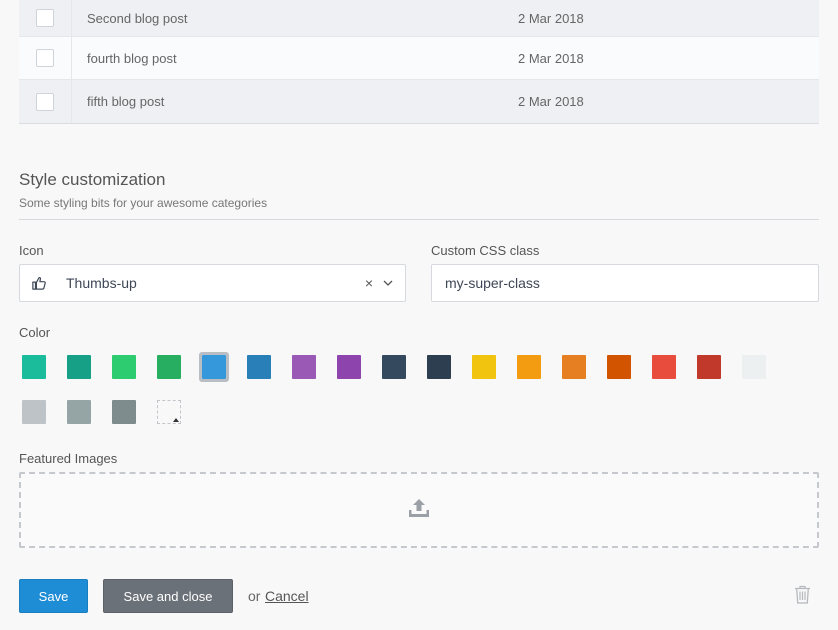  Describe the element at coordinates (53, 596) in the screenshot. I see `save-button: Save` at that location.